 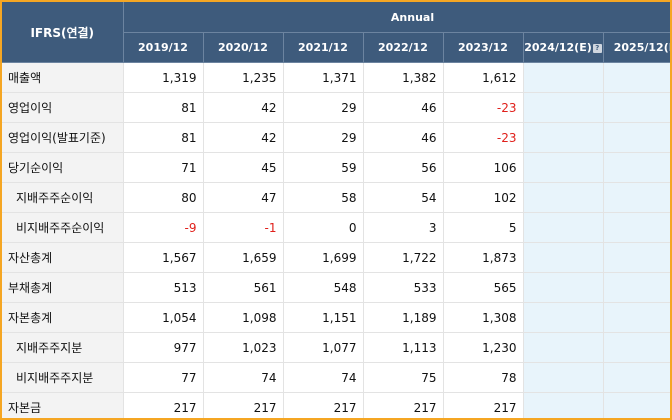 What do you see at coordinates (323, 197) in the screenshot?
I see `table-cell: 58` at bounding box center [323, 197].